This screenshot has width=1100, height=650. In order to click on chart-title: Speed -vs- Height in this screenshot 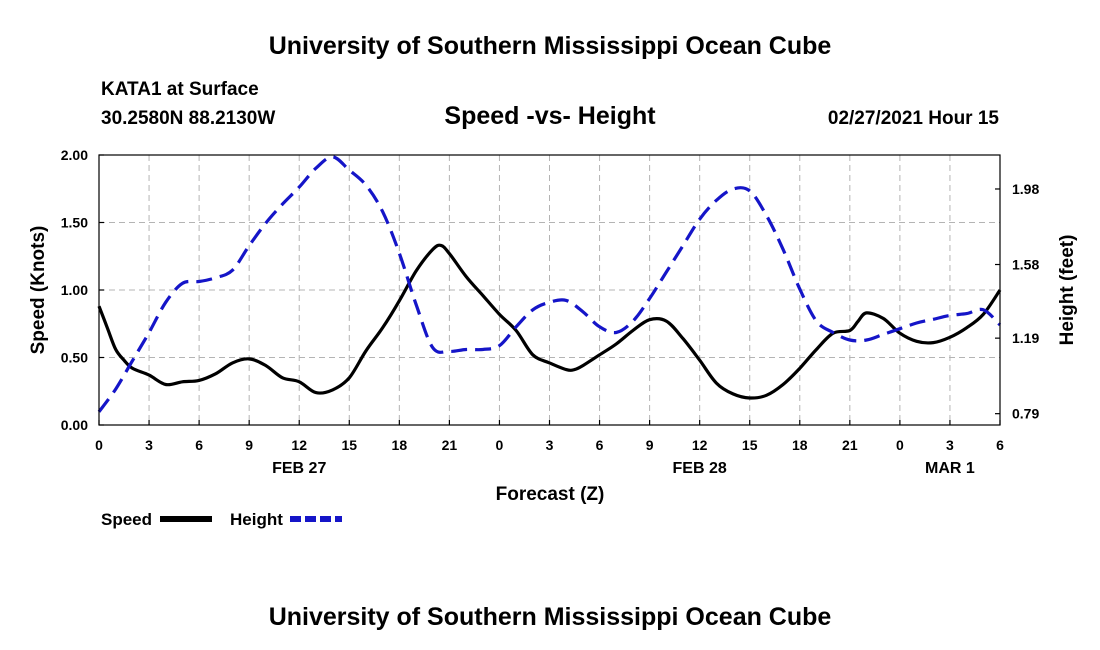, I will do `click(550, 116)`.